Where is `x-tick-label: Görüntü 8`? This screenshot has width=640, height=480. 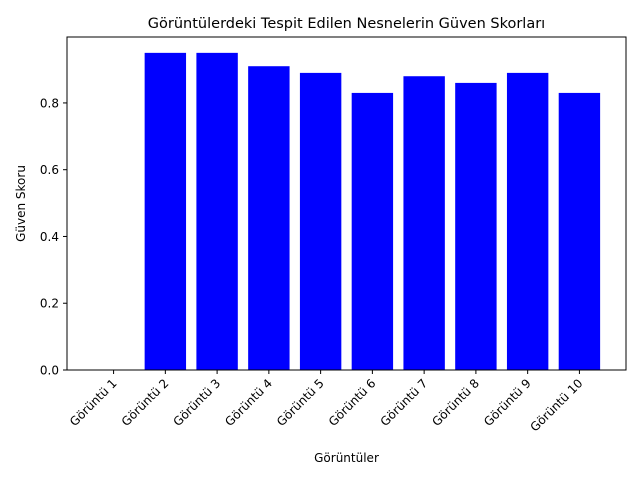
x-tick-label: Görüntü 8 is located at coordinates (455, 402).